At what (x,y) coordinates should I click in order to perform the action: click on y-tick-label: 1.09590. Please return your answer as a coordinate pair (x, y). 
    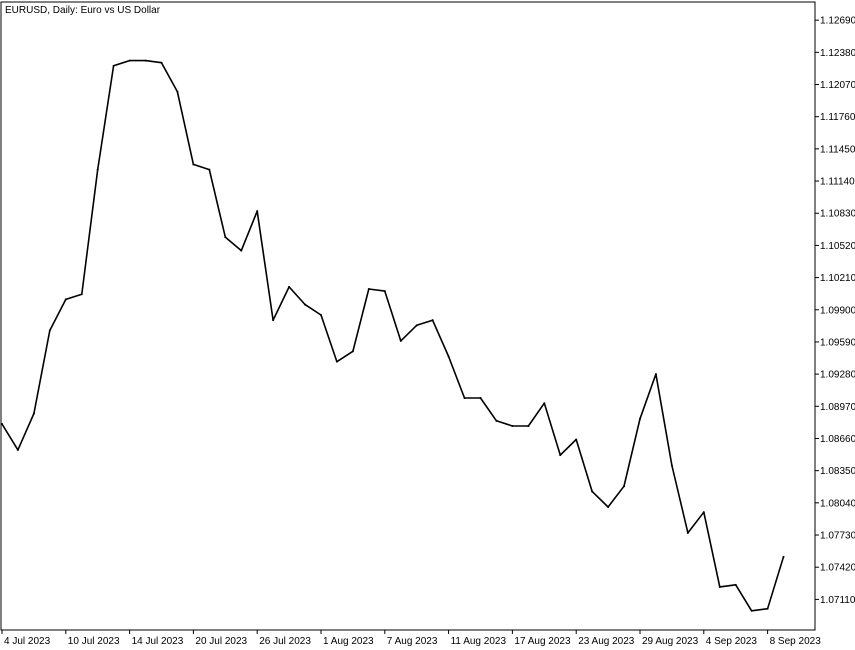
    Looking at the image, I should click on (837, 342).